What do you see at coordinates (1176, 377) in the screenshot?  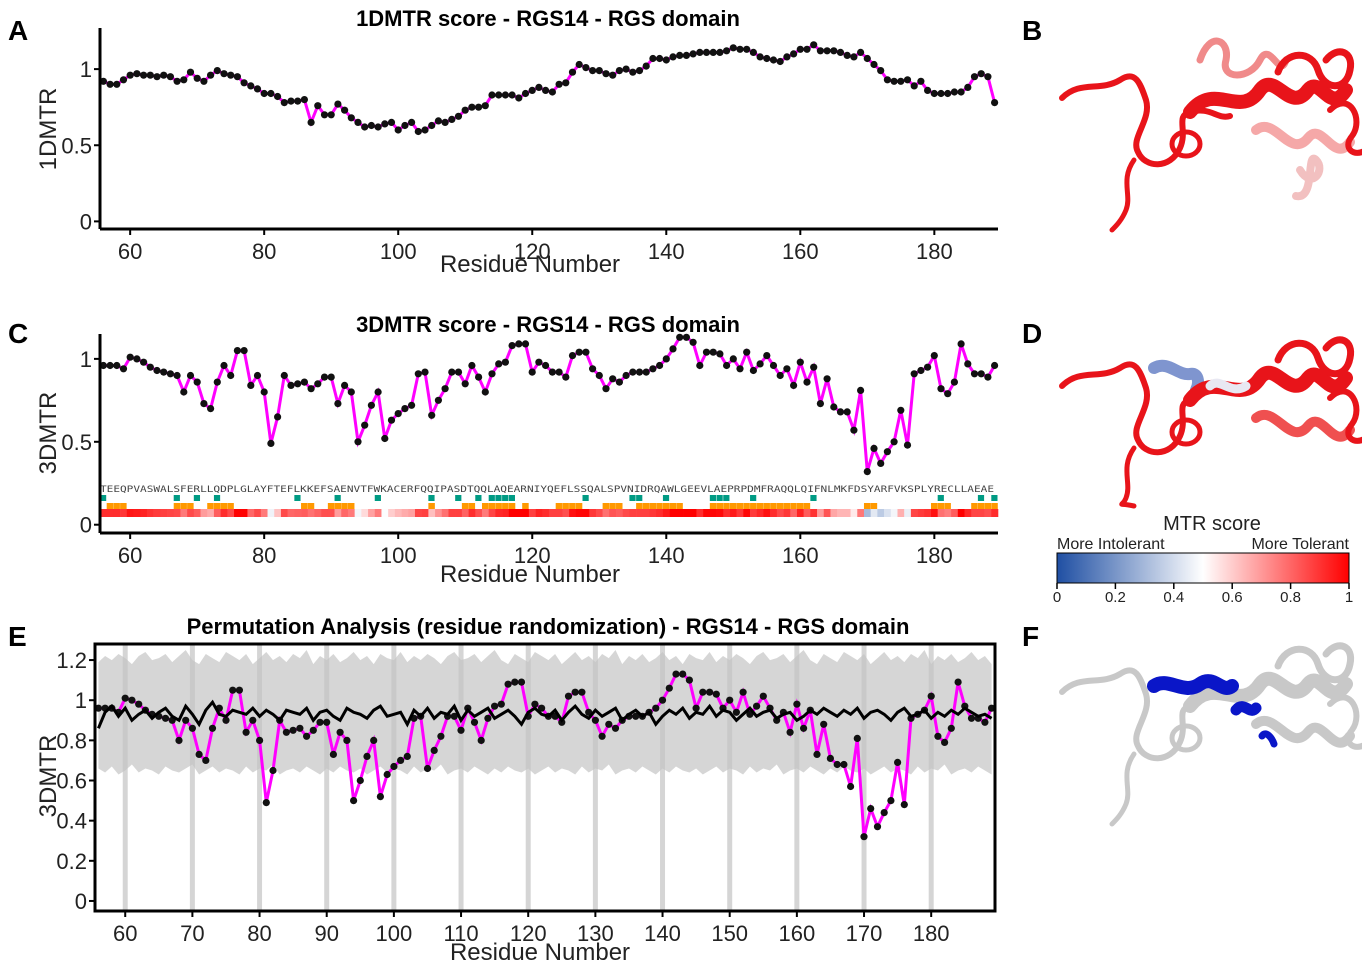 I see `protein-d-blue-segment` at bounding box center [1176, 377].